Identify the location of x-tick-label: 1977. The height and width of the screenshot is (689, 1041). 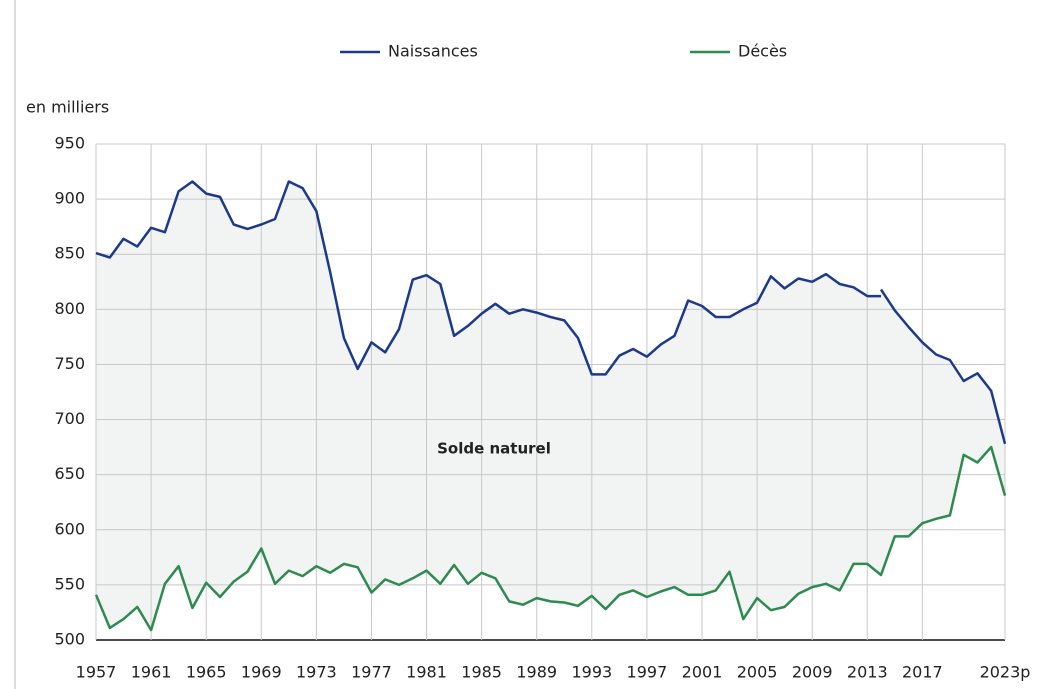
(371, 672).